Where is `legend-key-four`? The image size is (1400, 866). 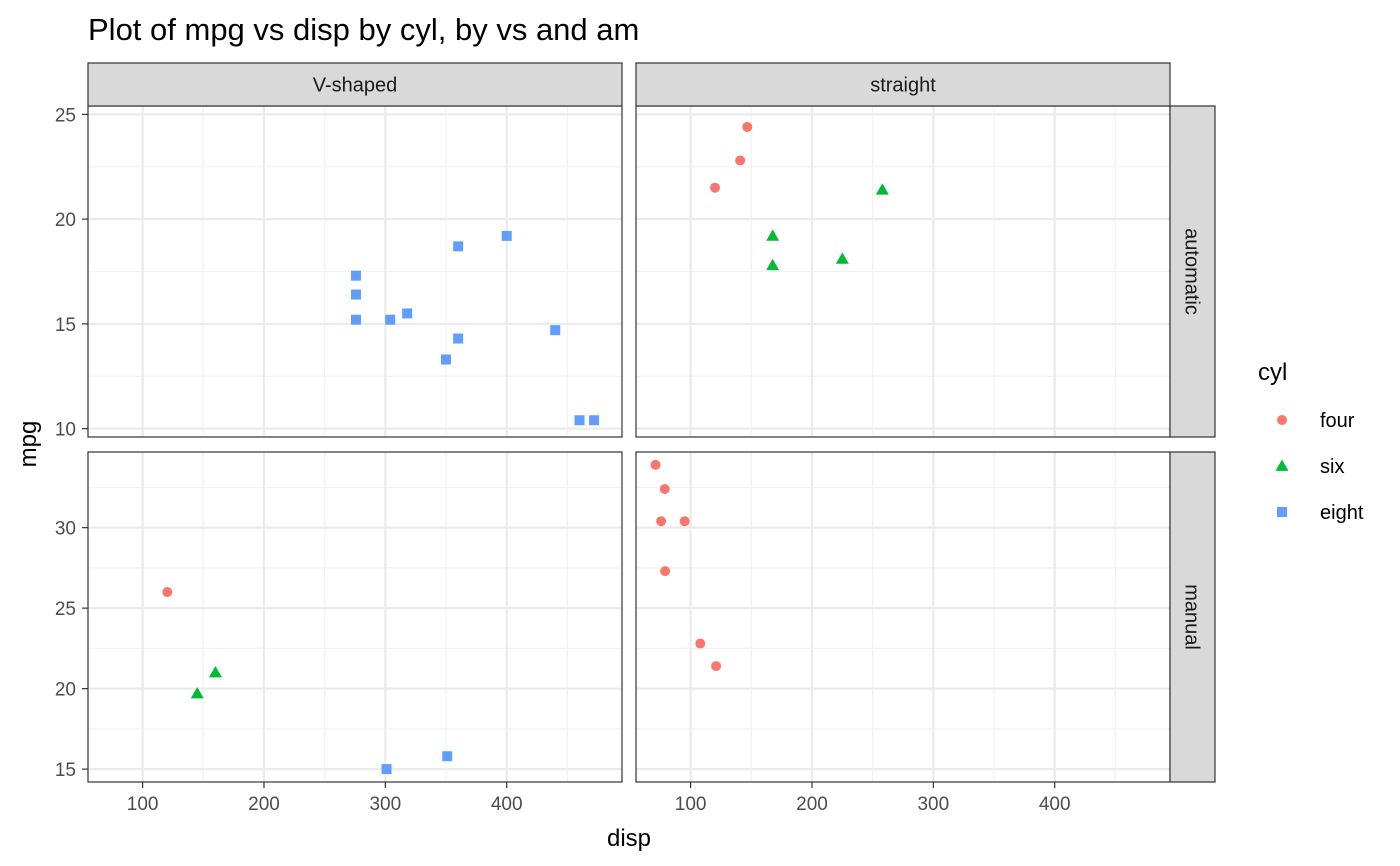 legend-key-four is located at coordinates (1282, 420).